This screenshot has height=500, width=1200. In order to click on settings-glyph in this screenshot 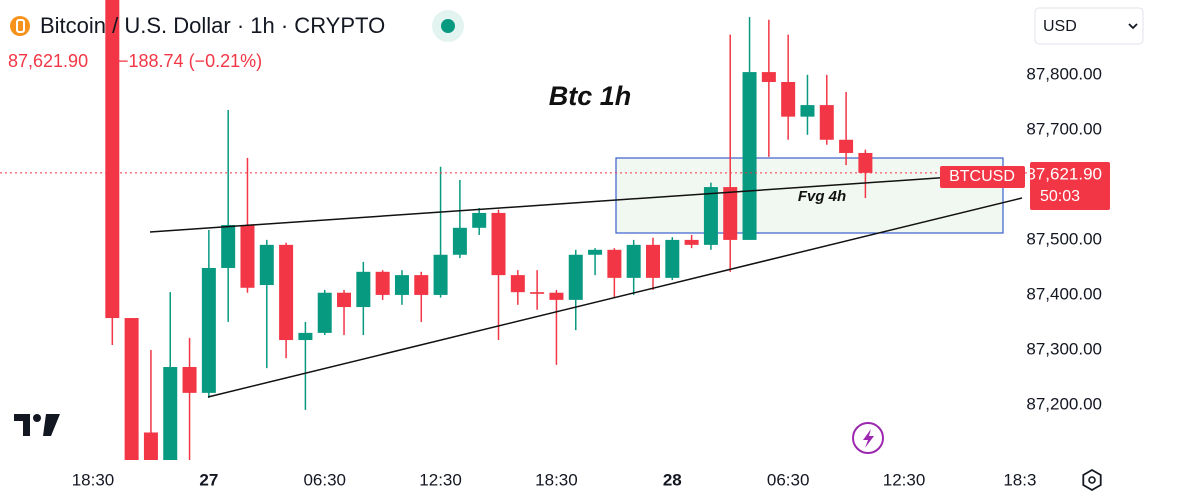, I will do `click(1092, 480)`.